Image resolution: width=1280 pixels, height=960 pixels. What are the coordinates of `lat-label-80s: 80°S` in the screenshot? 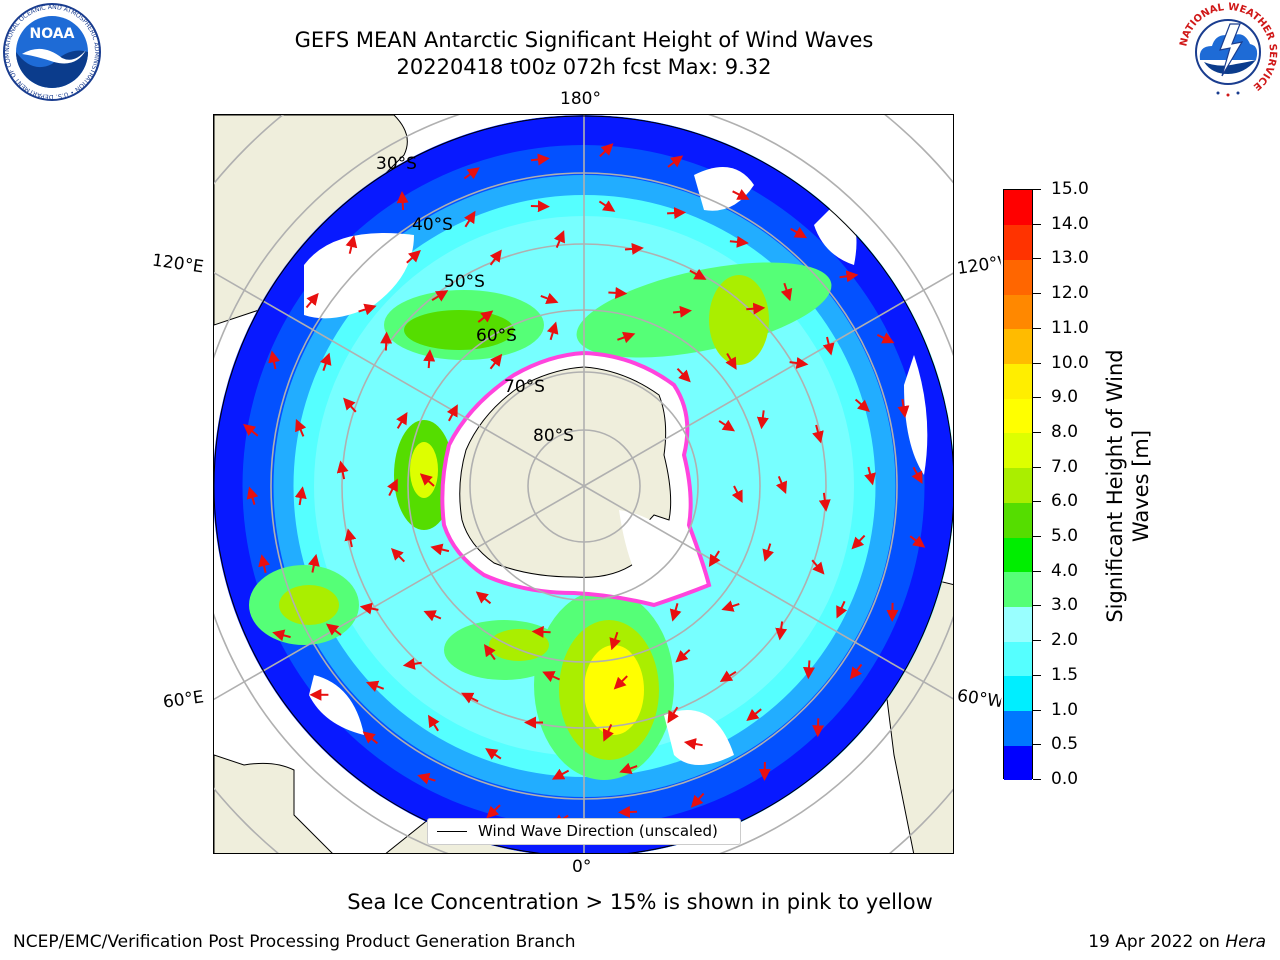 It's located at (553, 436).